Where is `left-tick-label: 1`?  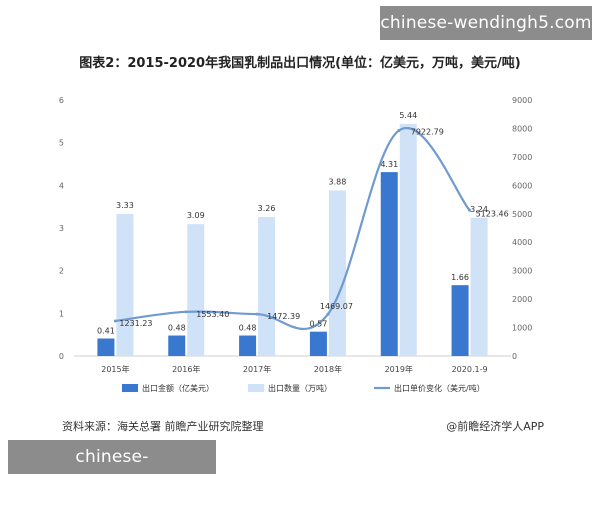
left-tick-label: 1 is located at coordinates (61, 313).